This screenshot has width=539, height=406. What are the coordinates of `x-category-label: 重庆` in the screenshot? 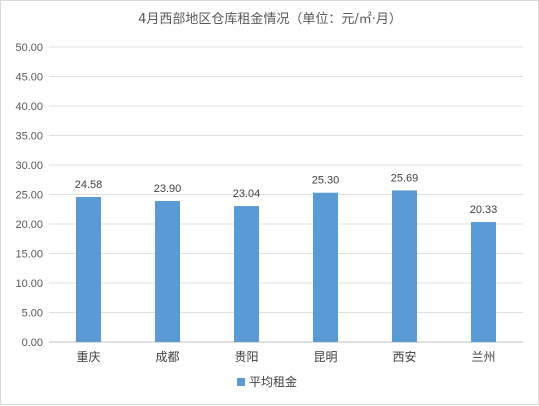 It's located at (88, 357).